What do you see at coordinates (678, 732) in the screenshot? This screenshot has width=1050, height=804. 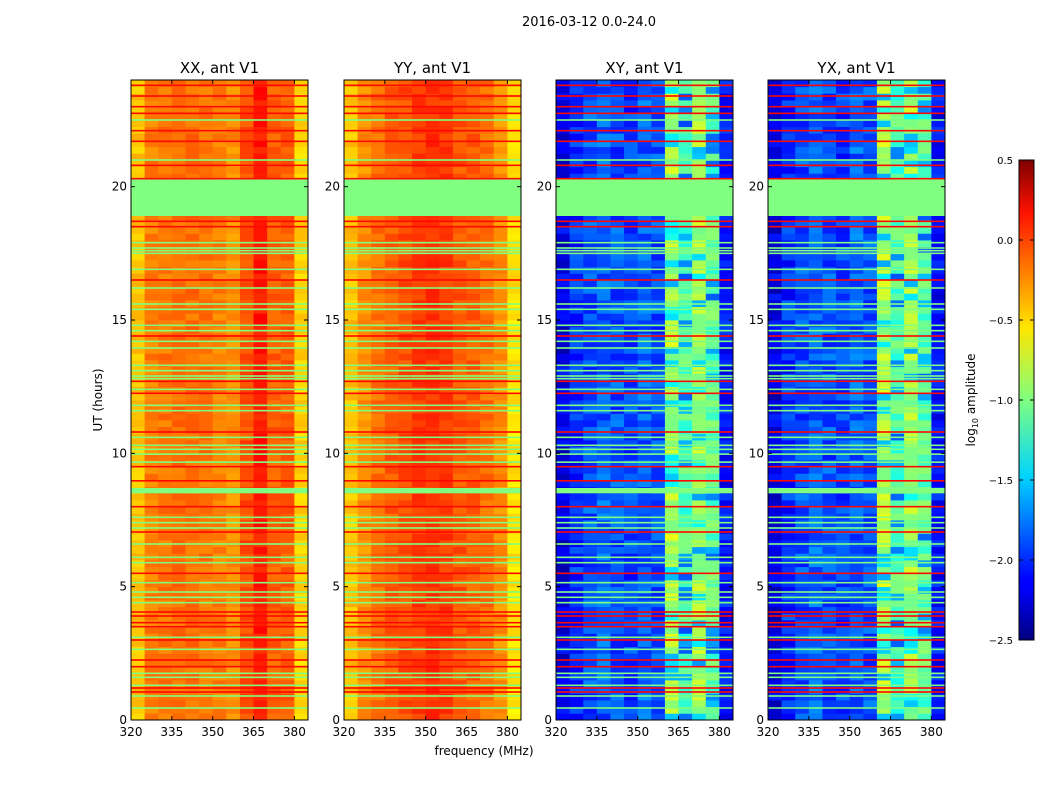 I see `x-tick-label: 365` at bounding box center [678, 732].